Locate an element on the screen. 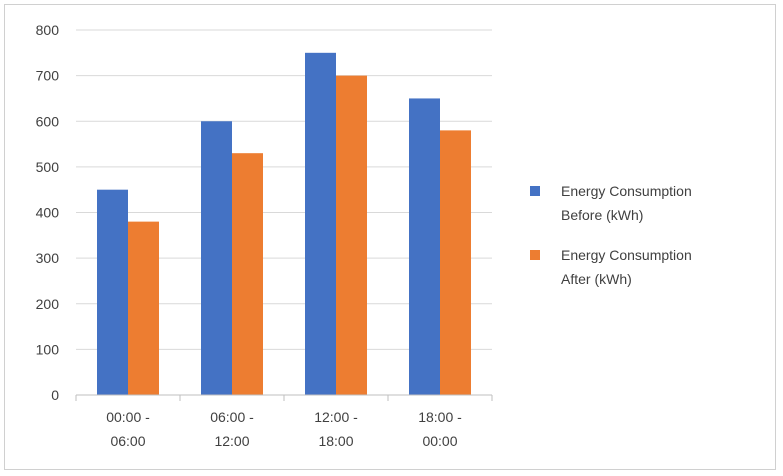 The image size is (783, 476). y-tick-label: 300 is located at coordinates (48, 258).